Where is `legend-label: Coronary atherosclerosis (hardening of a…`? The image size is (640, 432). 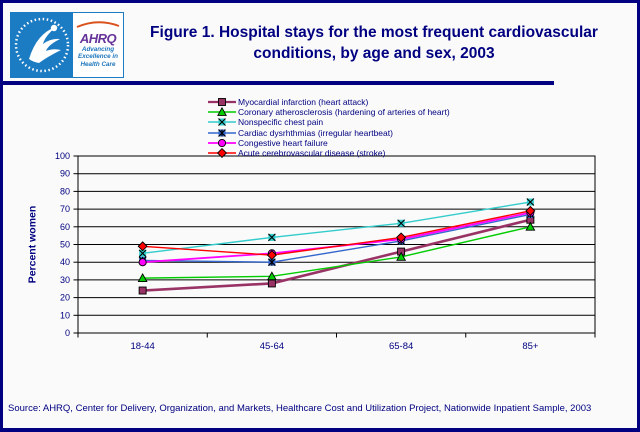 legend-label: Coronary atherosclerosis (hardening of a… is located at coordinates (344, 112).